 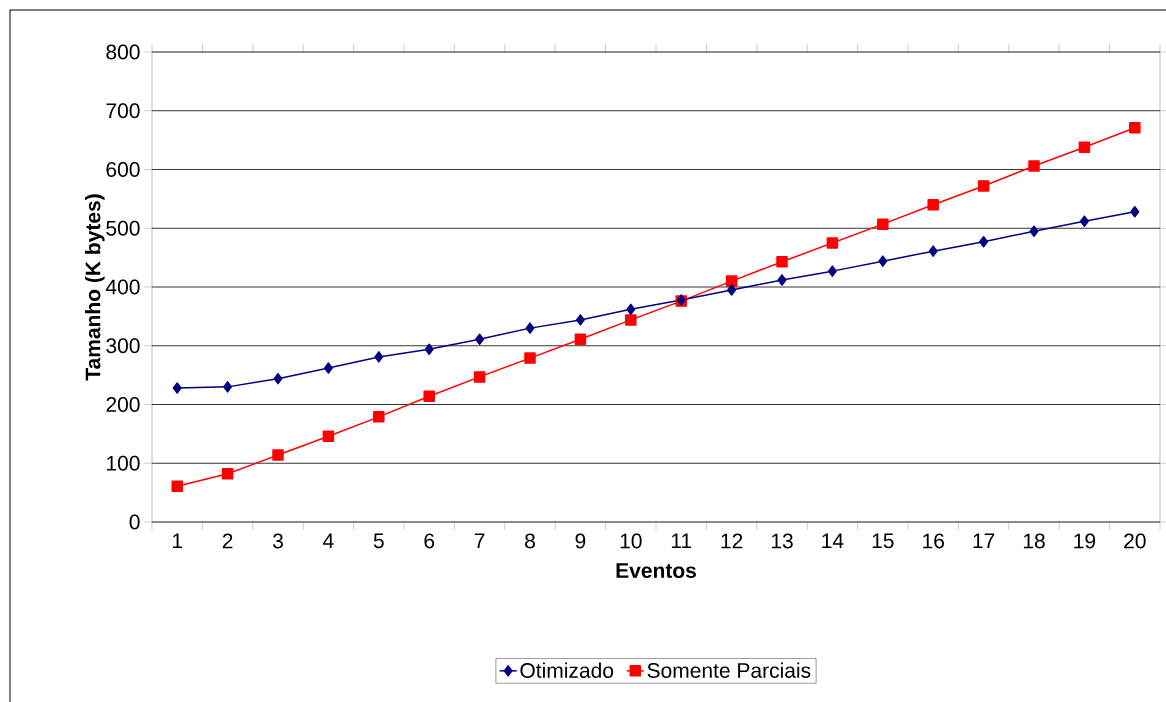 What do you see at coordinates (123, 111) in the screenshot?
I see `y-tick-label: 700` at bounding box center [123, 111].